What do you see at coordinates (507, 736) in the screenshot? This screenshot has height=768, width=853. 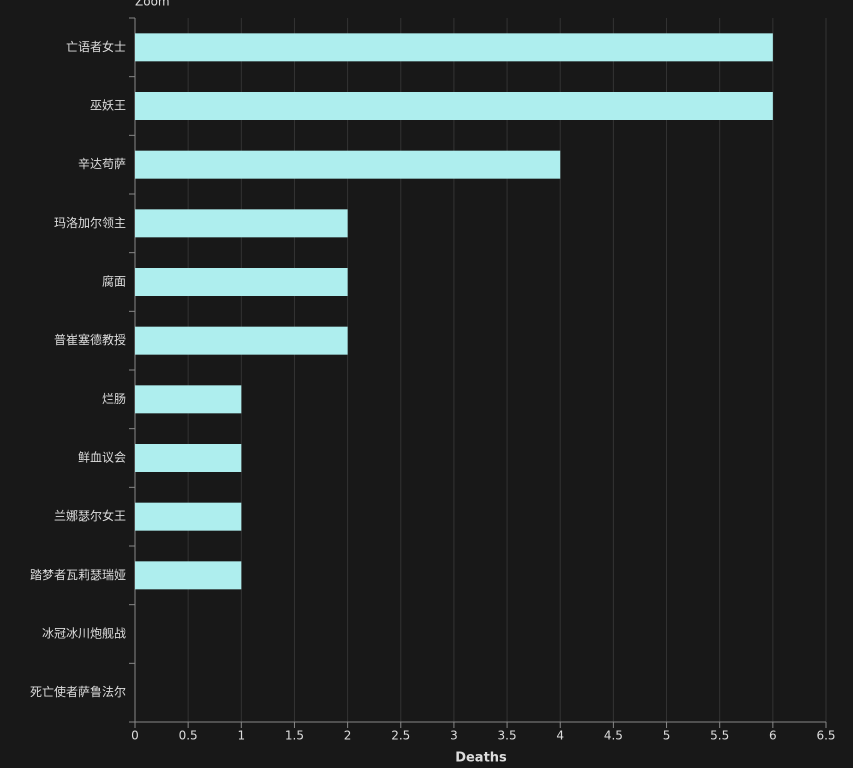 I see `x-tick-label: 3.5` at bounding box center [507, 736].